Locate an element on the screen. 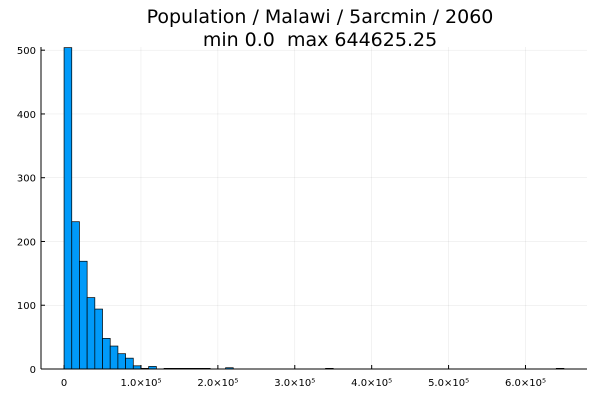 The image size is (600, 400). x-tick-label: 0 is located at coordinates (64, 383).